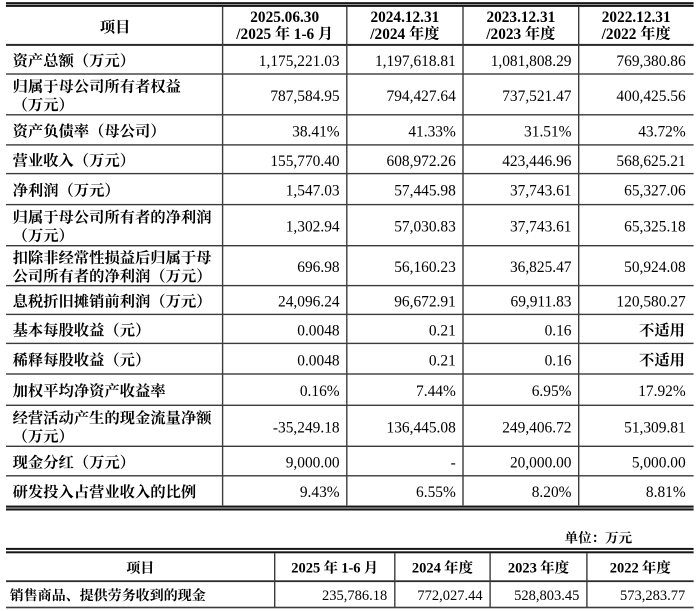 Image resolution: width=700 pixels, height=611 pixels. I want to click on svg-text: 2023.12.31, so click(520, 17).